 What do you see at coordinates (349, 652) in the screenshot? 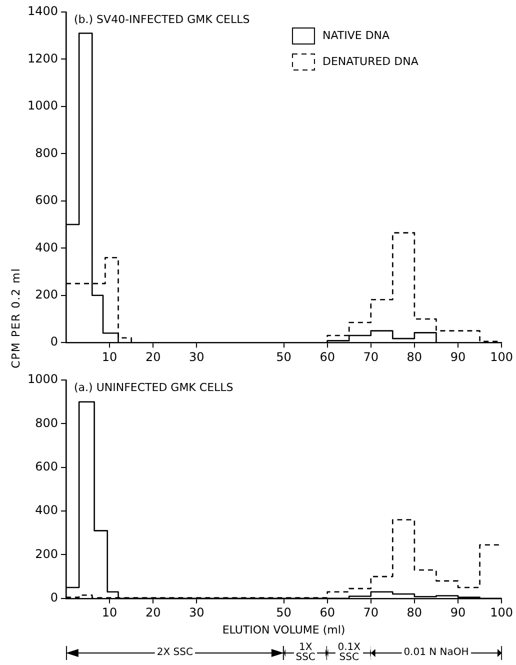
I see `text: 0.1X SSC` at bounding box center [349, 652].